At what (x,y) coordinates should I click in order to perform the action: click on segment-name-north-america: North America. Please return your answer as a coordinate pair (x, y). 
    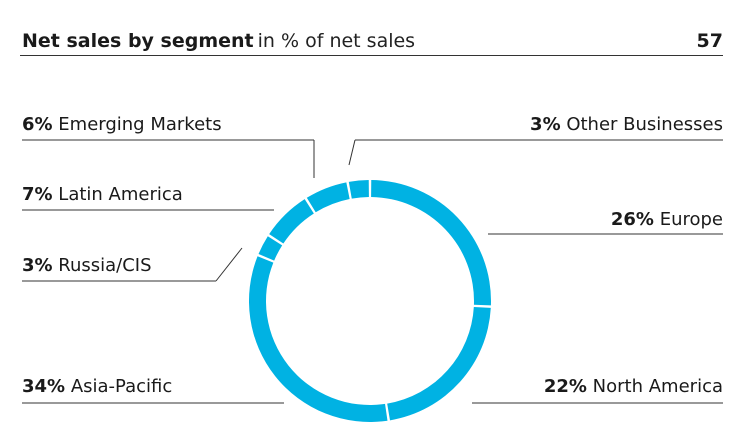
    Looking at the image, I should click on (655, 386).